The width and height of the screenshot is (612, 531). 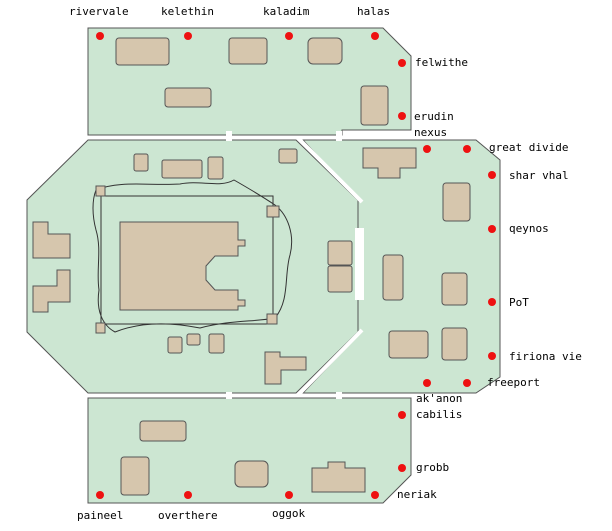 I want to click on portal-halas, so click(x=375, y=36).